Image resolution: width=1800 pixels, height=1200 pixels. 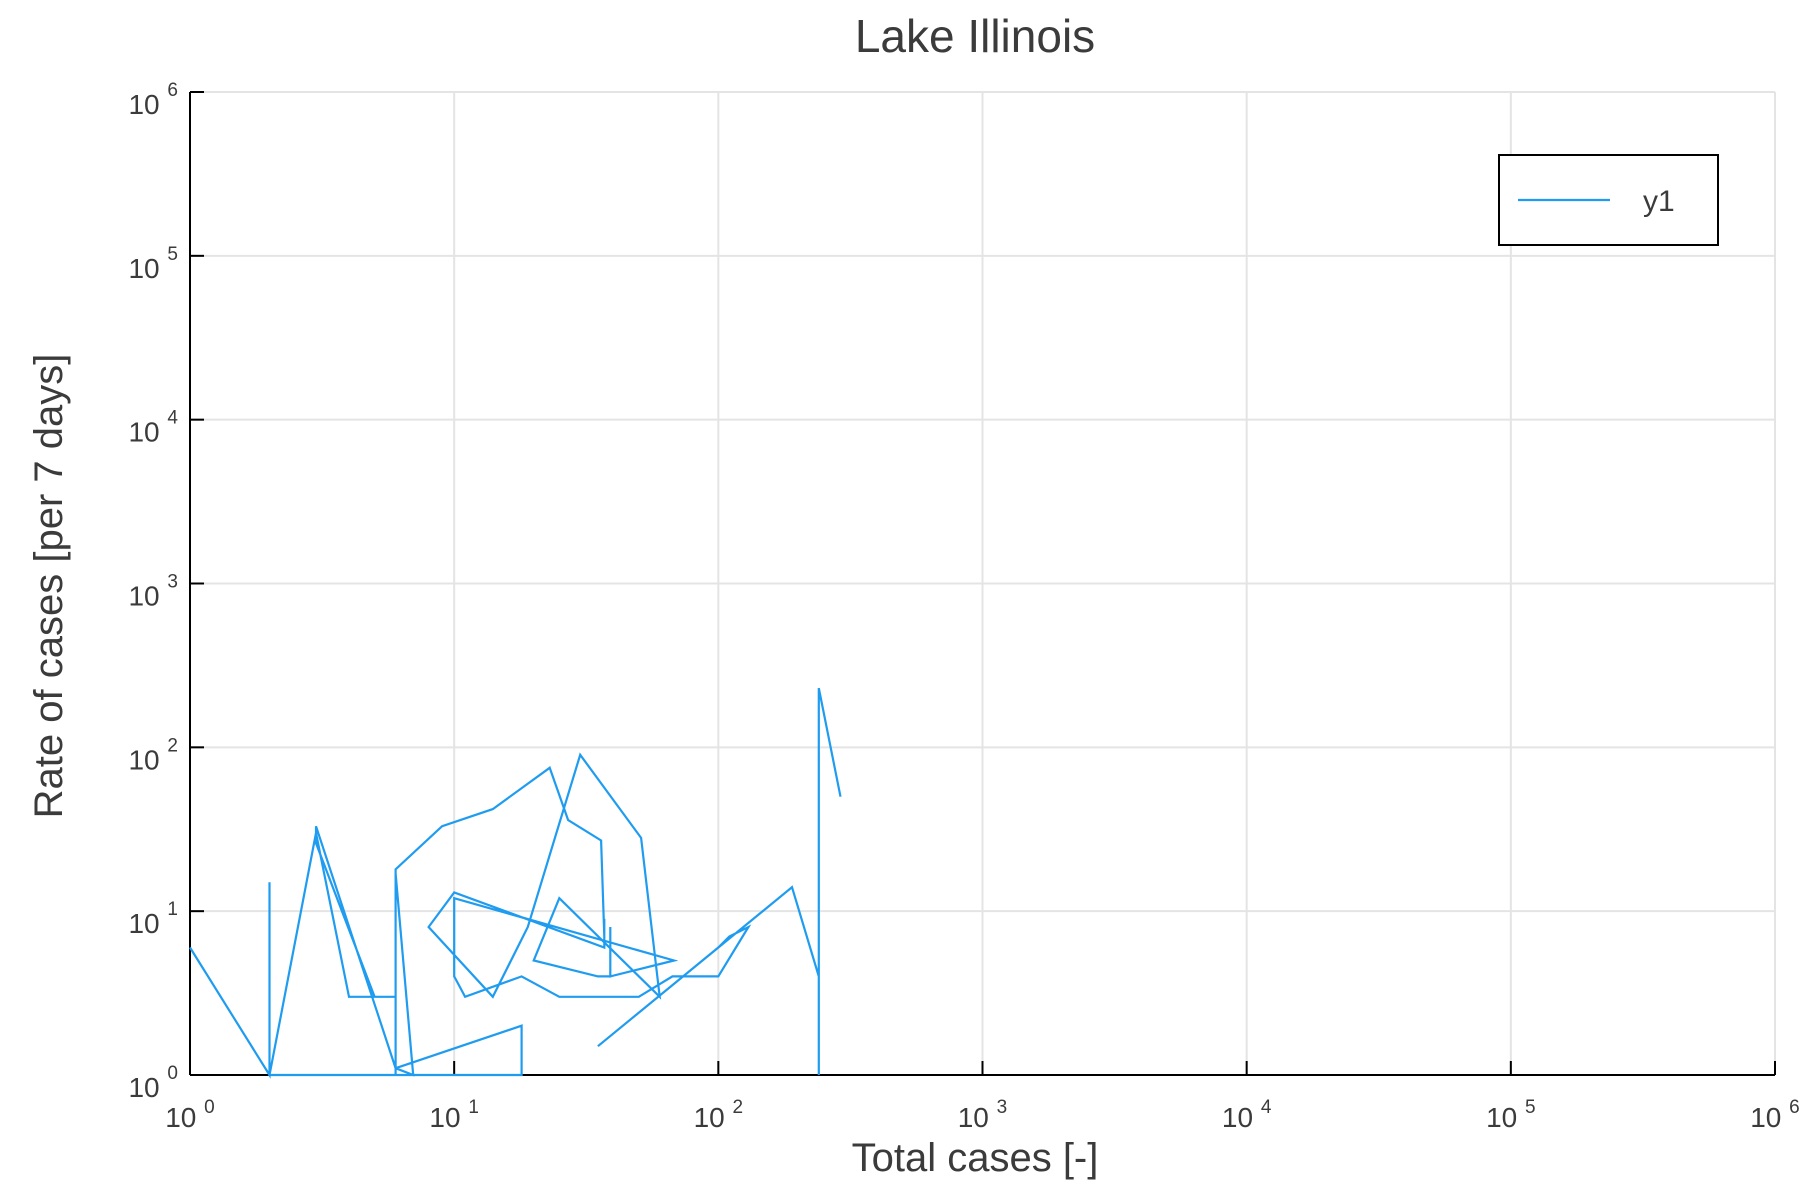 What do you see at coordinates (153, 428) in the screenshot?
I see `y-tick-label: 10 4` at bounding box center [153, 428].